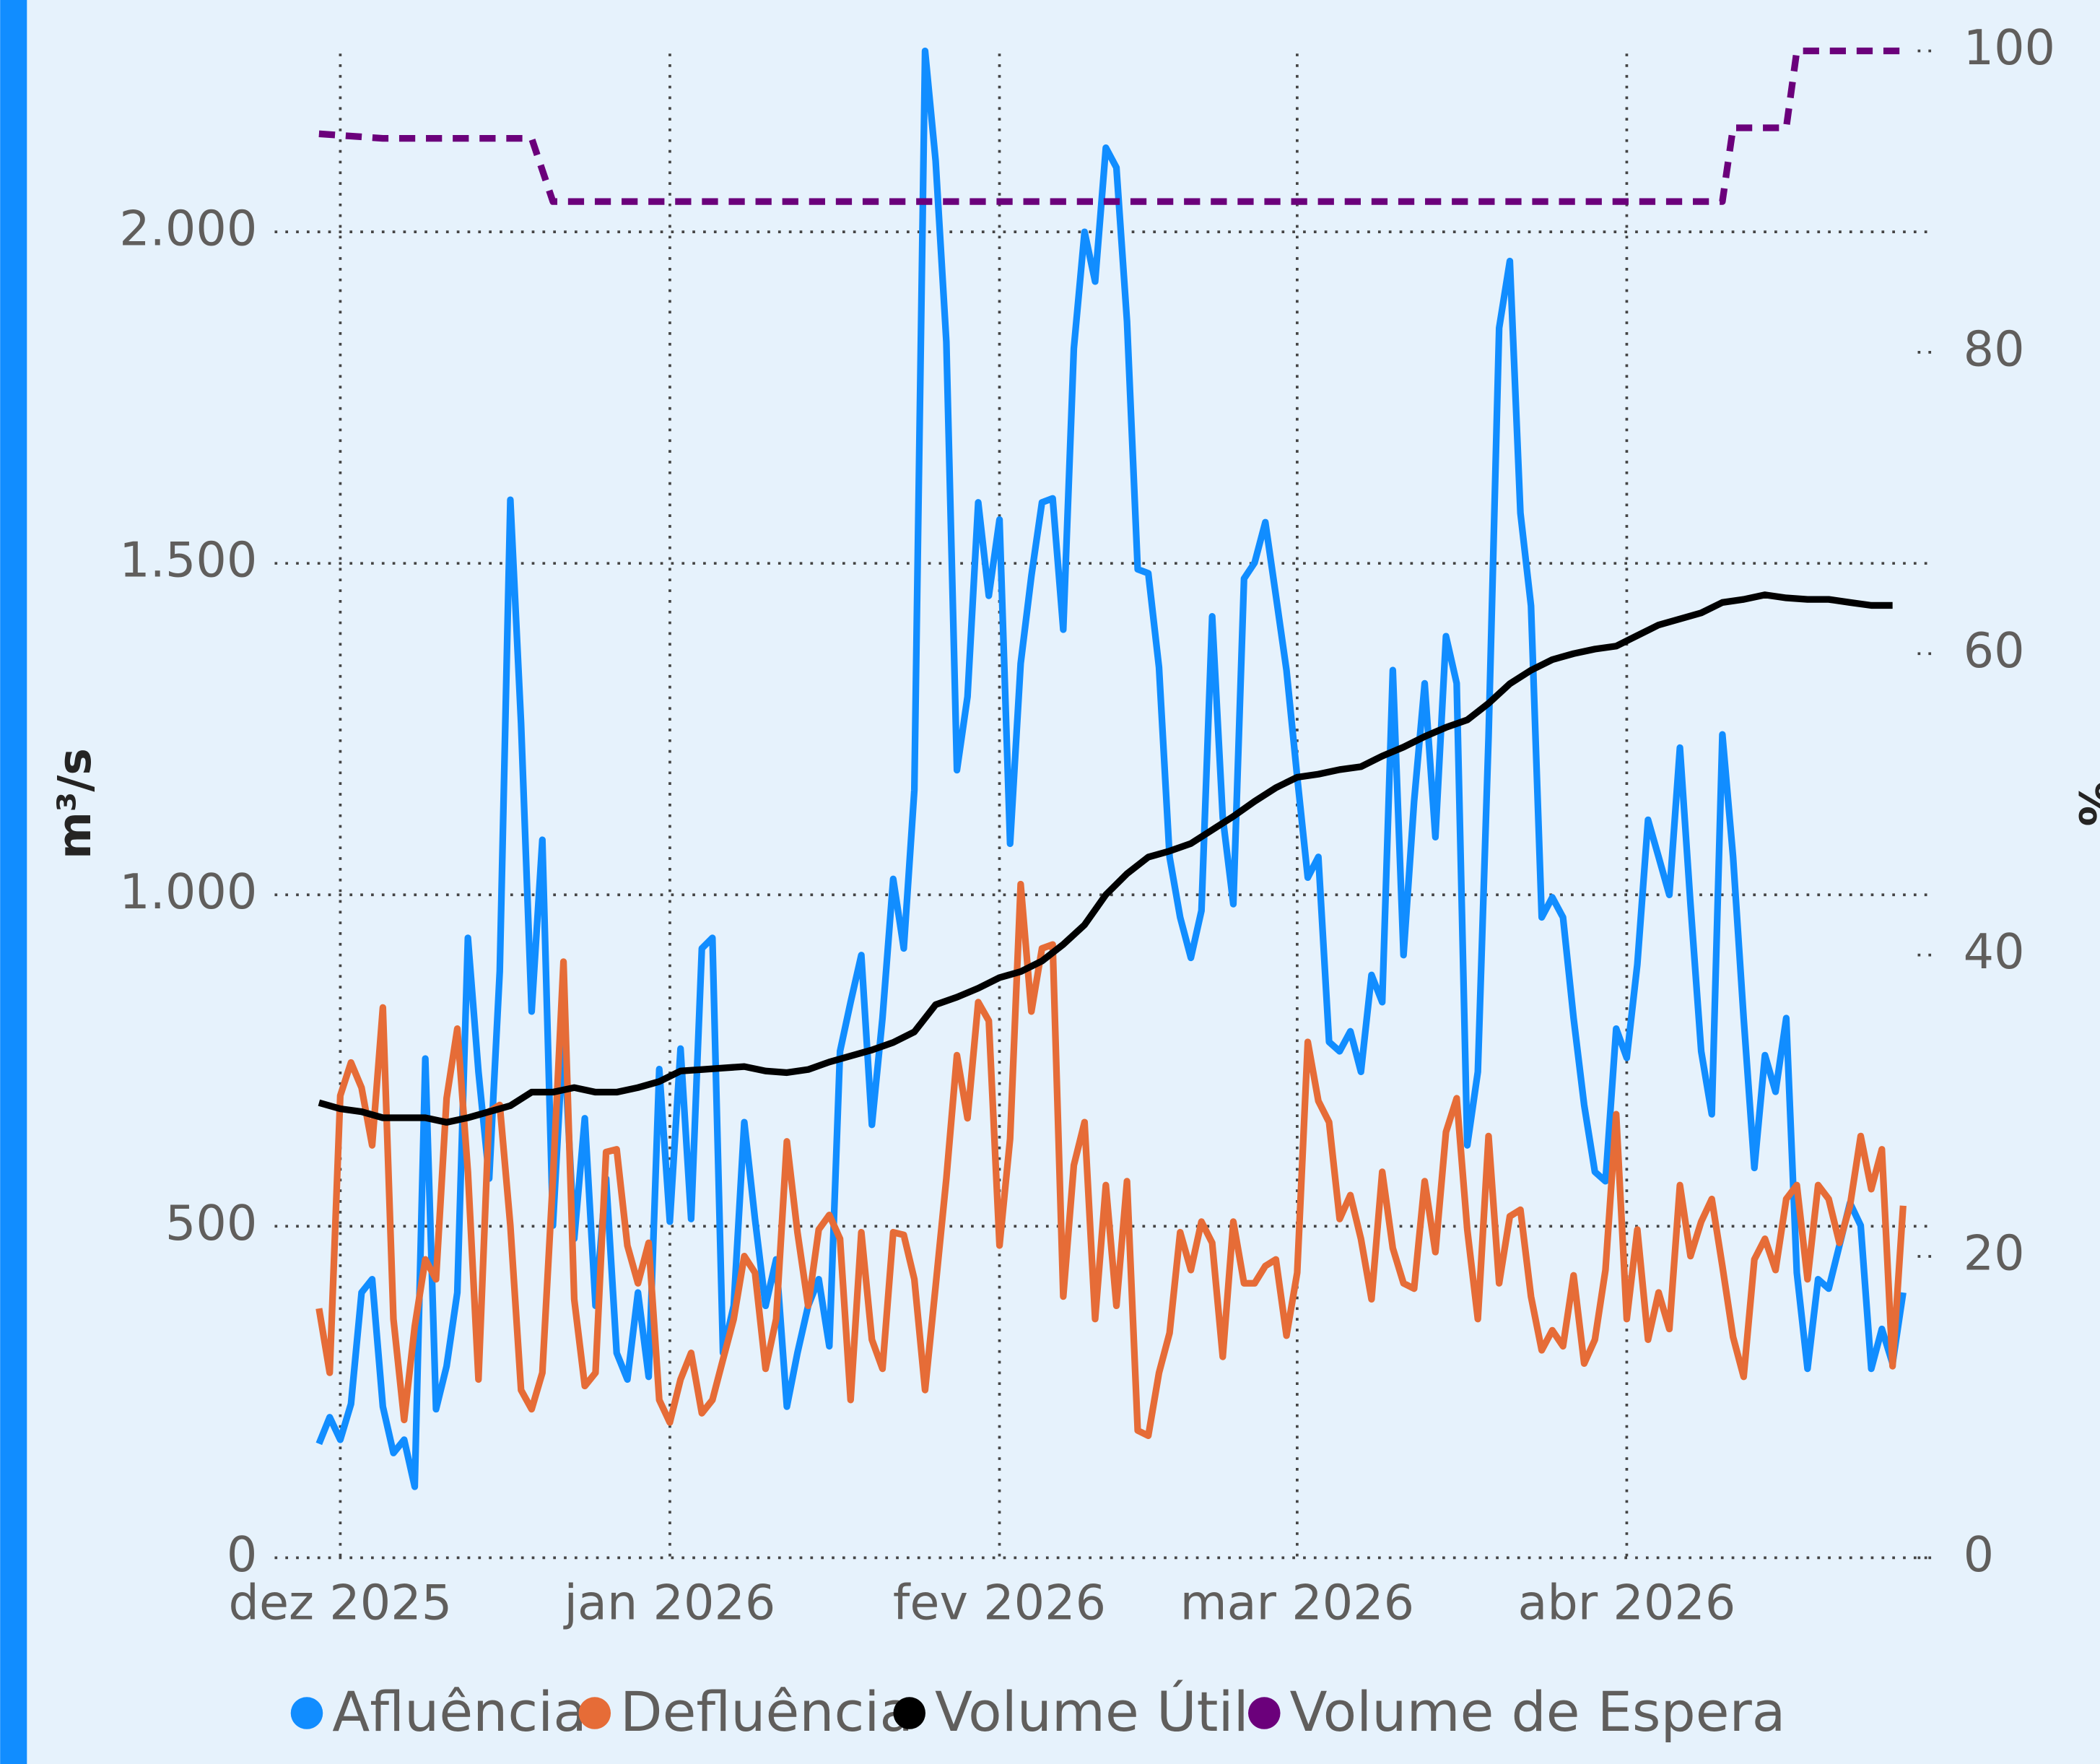 The image size is (2100, 1764). What do you see at coordinates (766, 1712) in the screenshot?
I see `legend-label: Defluência` at bounding box center [766, 1712].